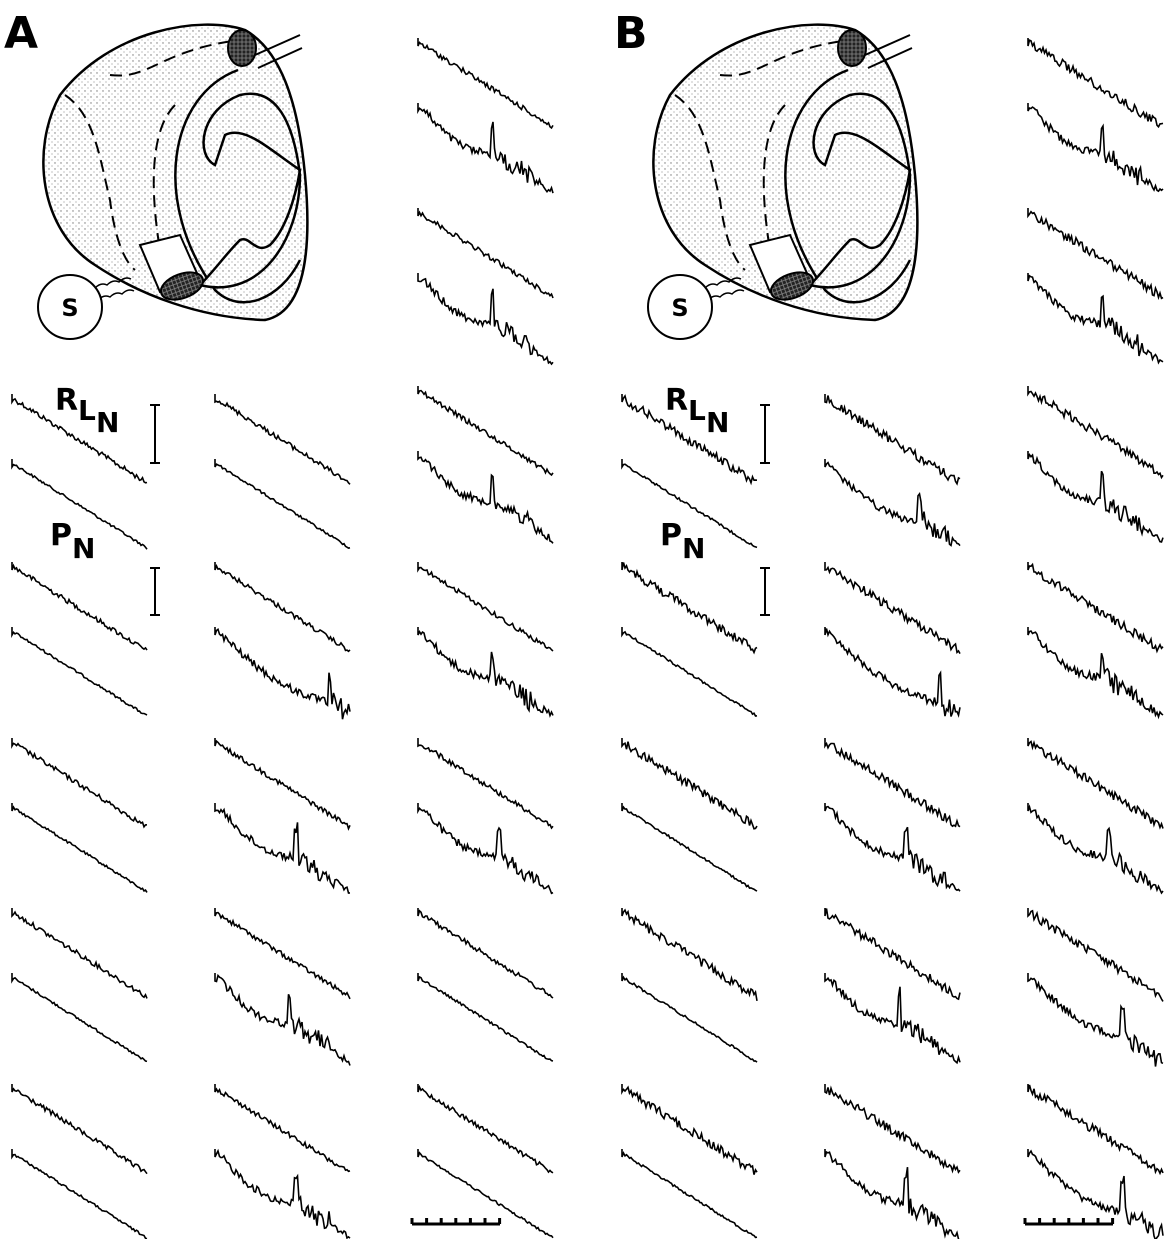 This screenshot has width=1171, height=1239. I want to click on electrode-tip, so click(792, 286).